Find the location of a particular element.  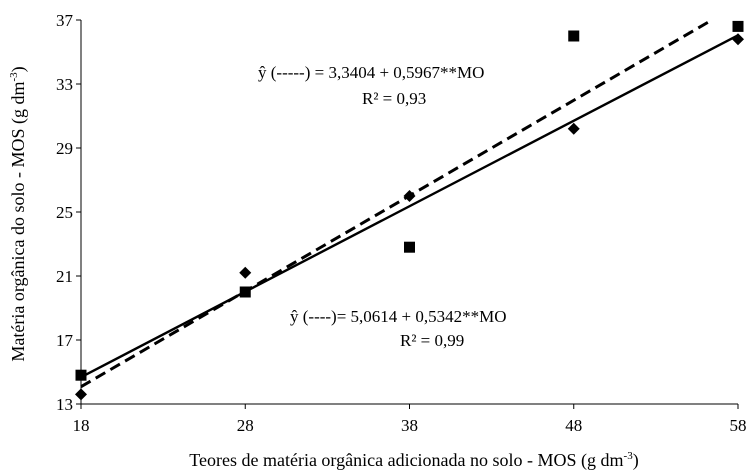

y-tick-label: 29 is located at coordinates (64, 148).